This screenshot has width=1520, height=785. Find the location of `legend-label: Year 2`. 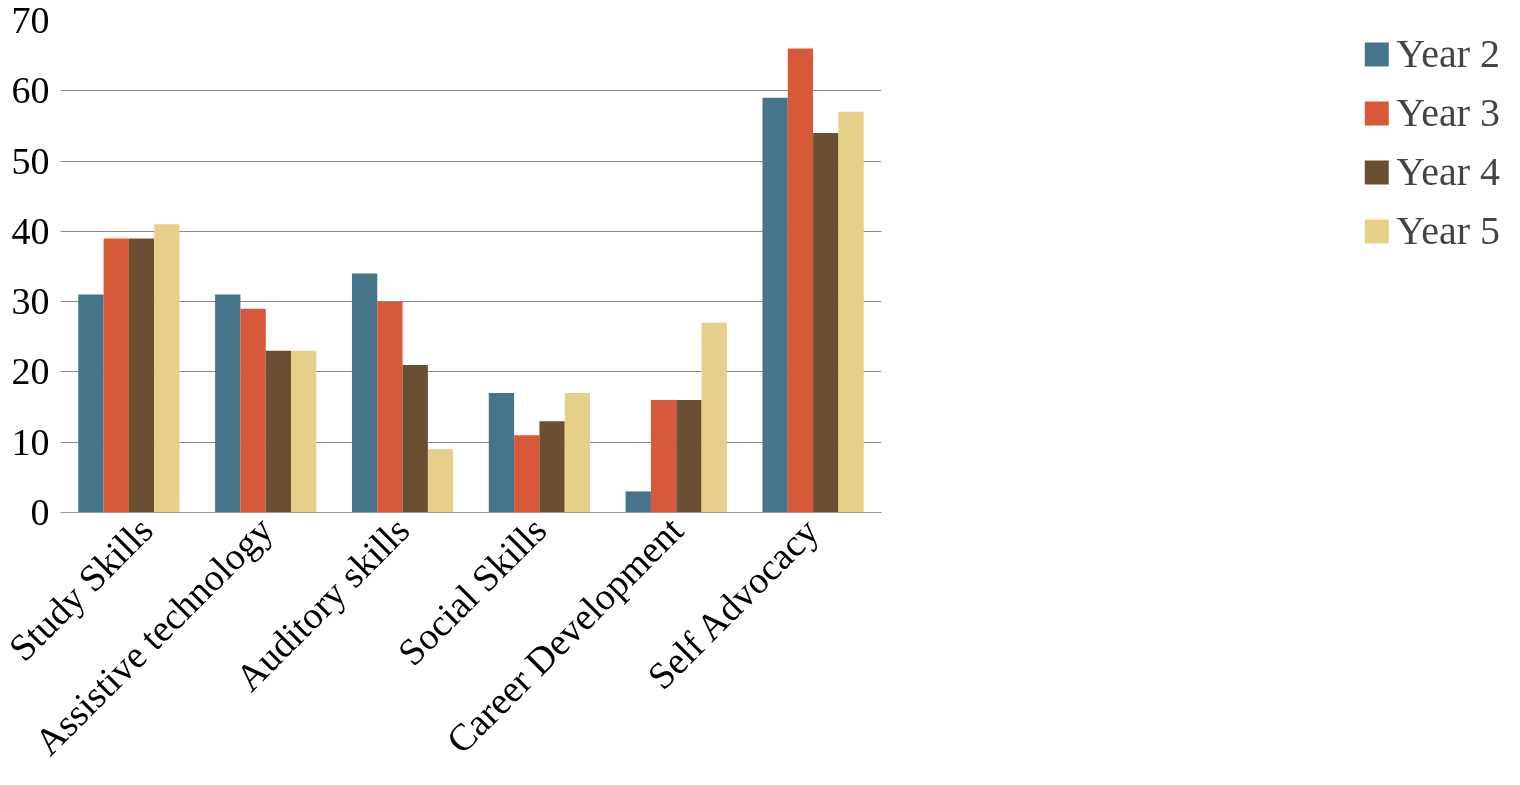

legend-label: Year 2 is located at coordinates (1448, 53).